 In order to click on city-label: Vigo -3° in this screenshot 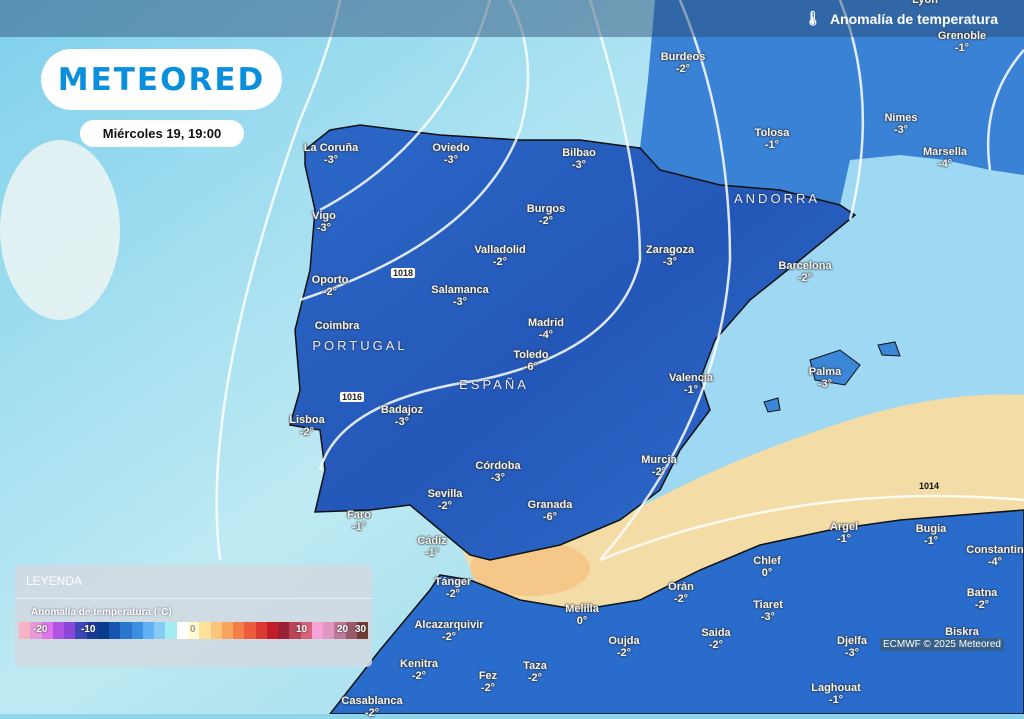, I will do `click(324, 222)`.